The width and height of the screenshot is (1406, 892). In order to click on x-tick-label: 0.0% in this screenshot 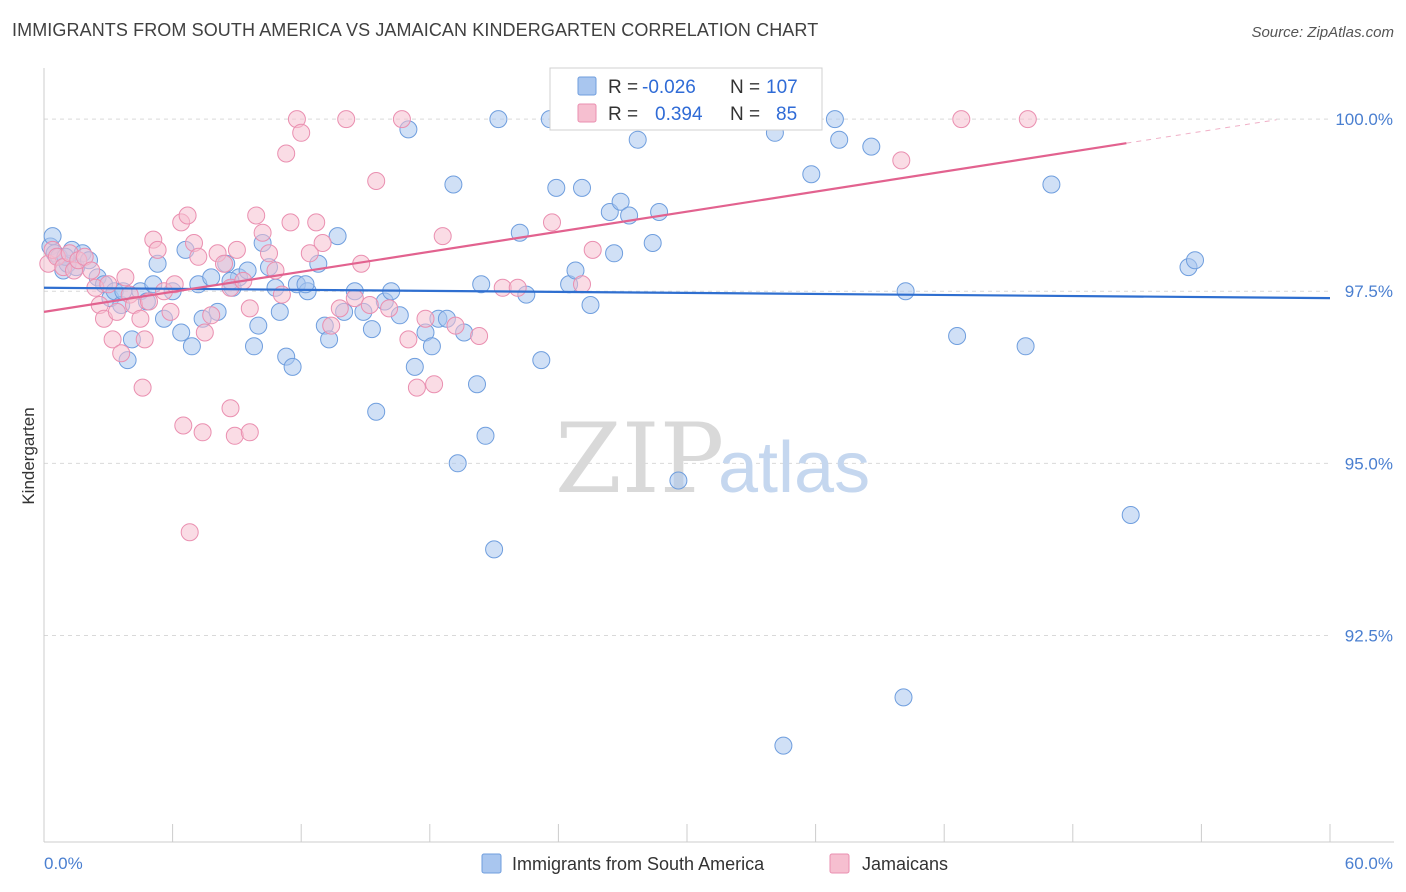, I will do `click(63, 863)`.